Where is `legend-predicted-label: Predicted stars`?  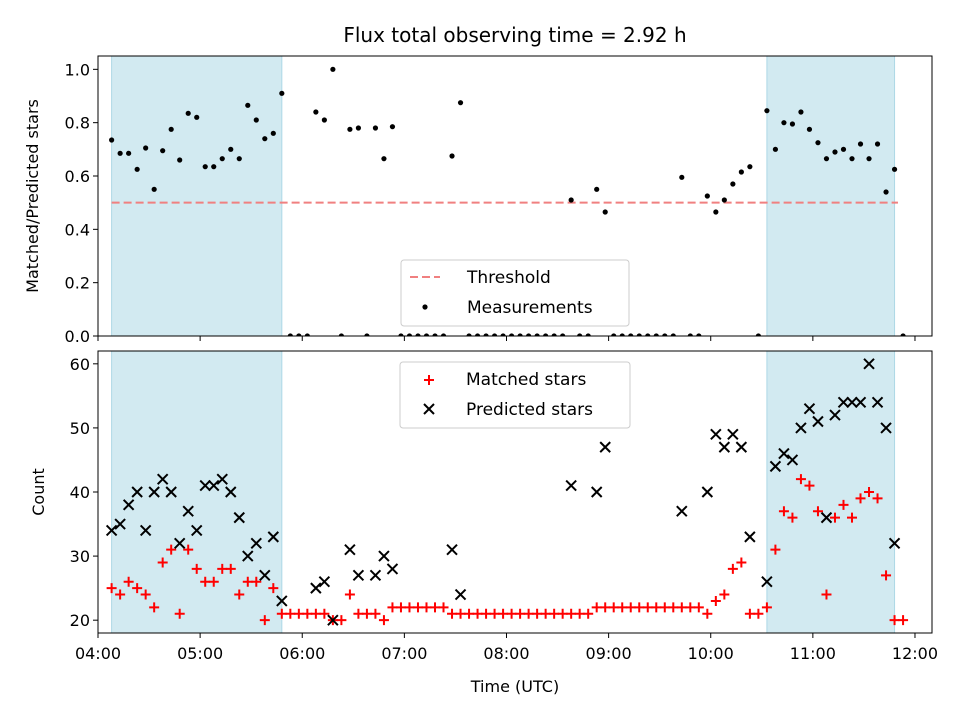 legend-predicted-label: Predicted stars is located at coordinates (529, 410).